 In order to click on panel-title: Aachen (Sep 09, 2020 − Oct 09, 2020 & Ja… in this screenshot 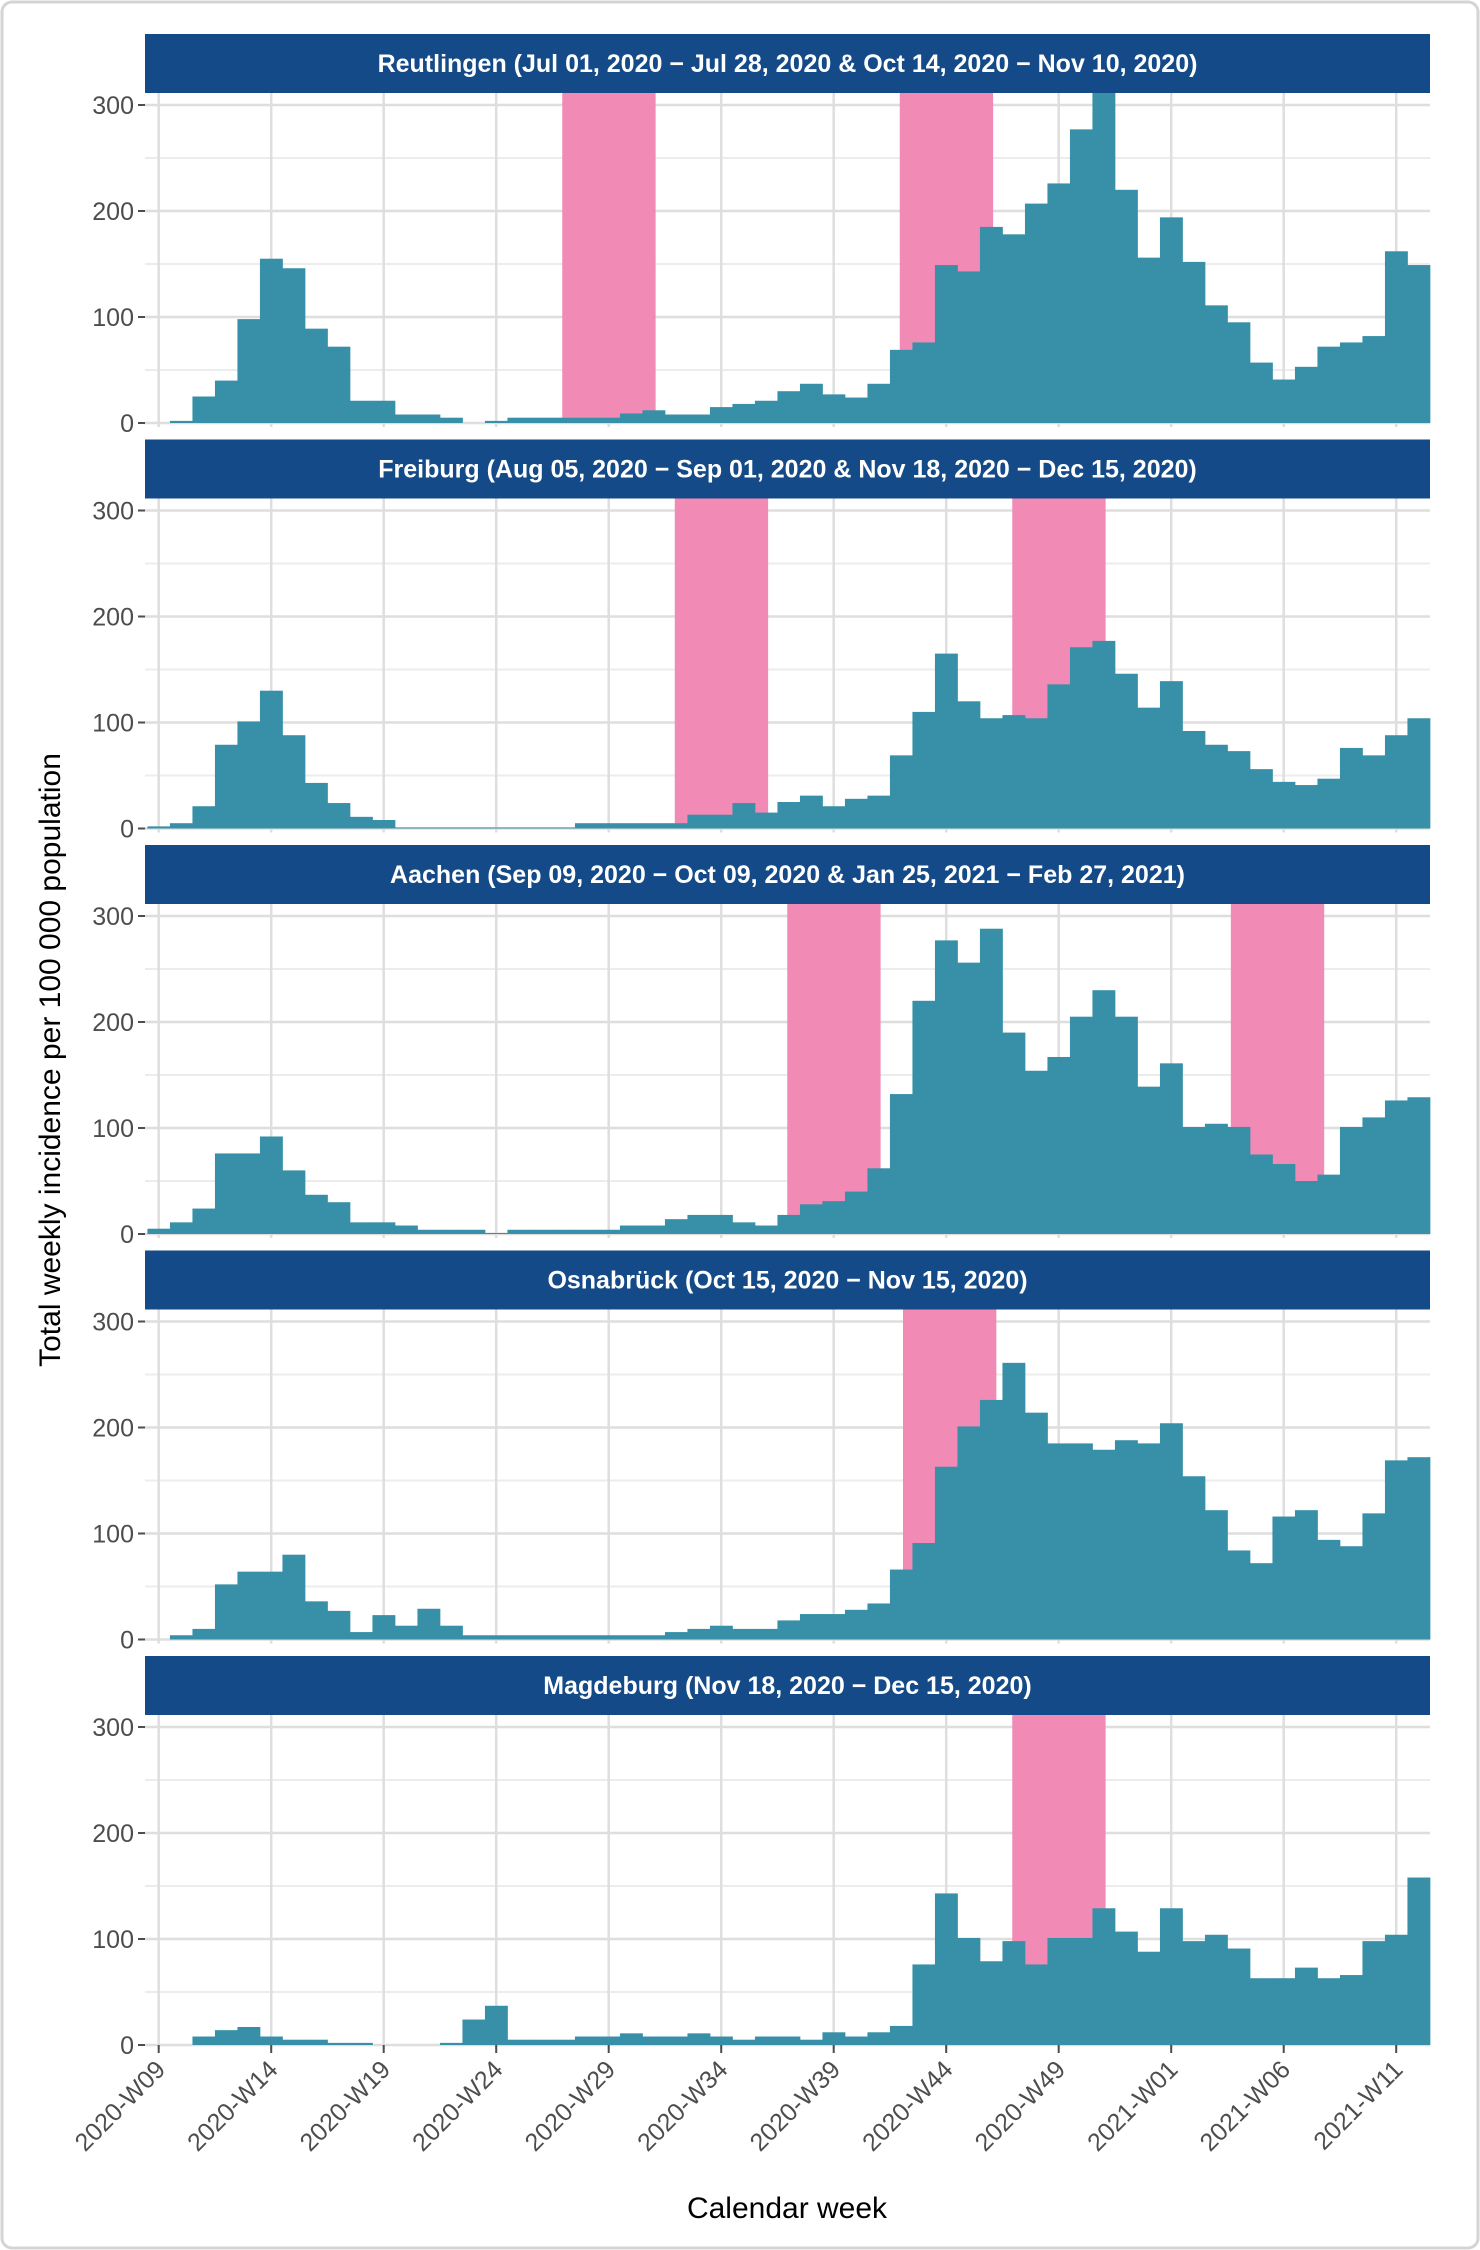, I will do `click(787, 875)`.